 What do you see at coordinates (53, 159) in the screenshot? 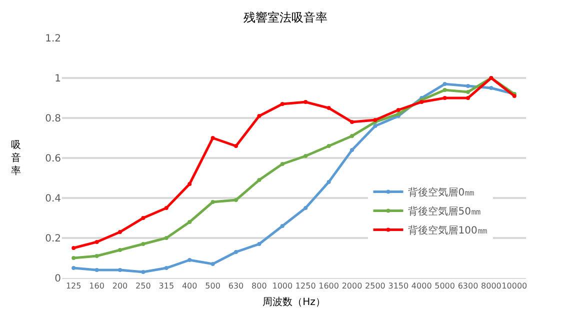
I see `y-tick-label: 0.6` at bounding box center [53, 159].